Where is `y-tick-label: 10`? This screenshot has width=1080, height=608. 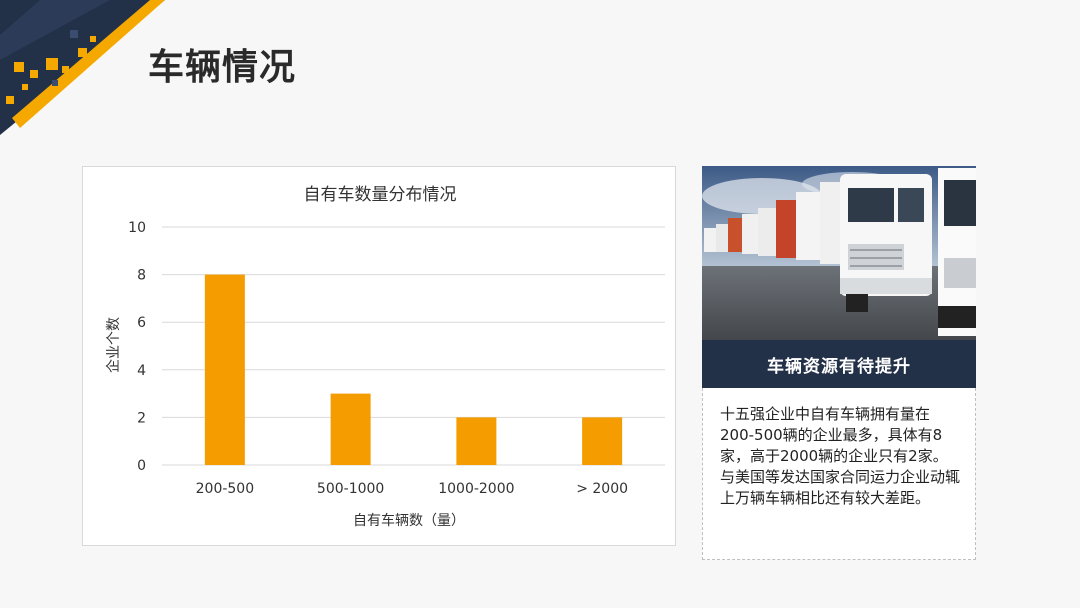 y-tick-label: 10 is located at coordinates (137, 228).